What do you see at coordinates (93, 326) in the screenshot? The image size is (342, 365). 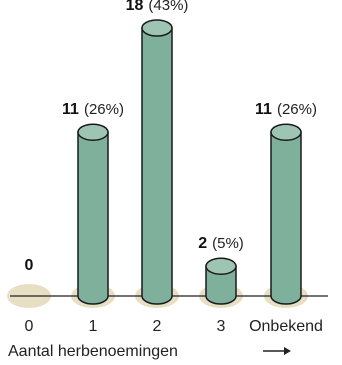 I see `x-tick-label: 1` at bounding box center [93, 326].